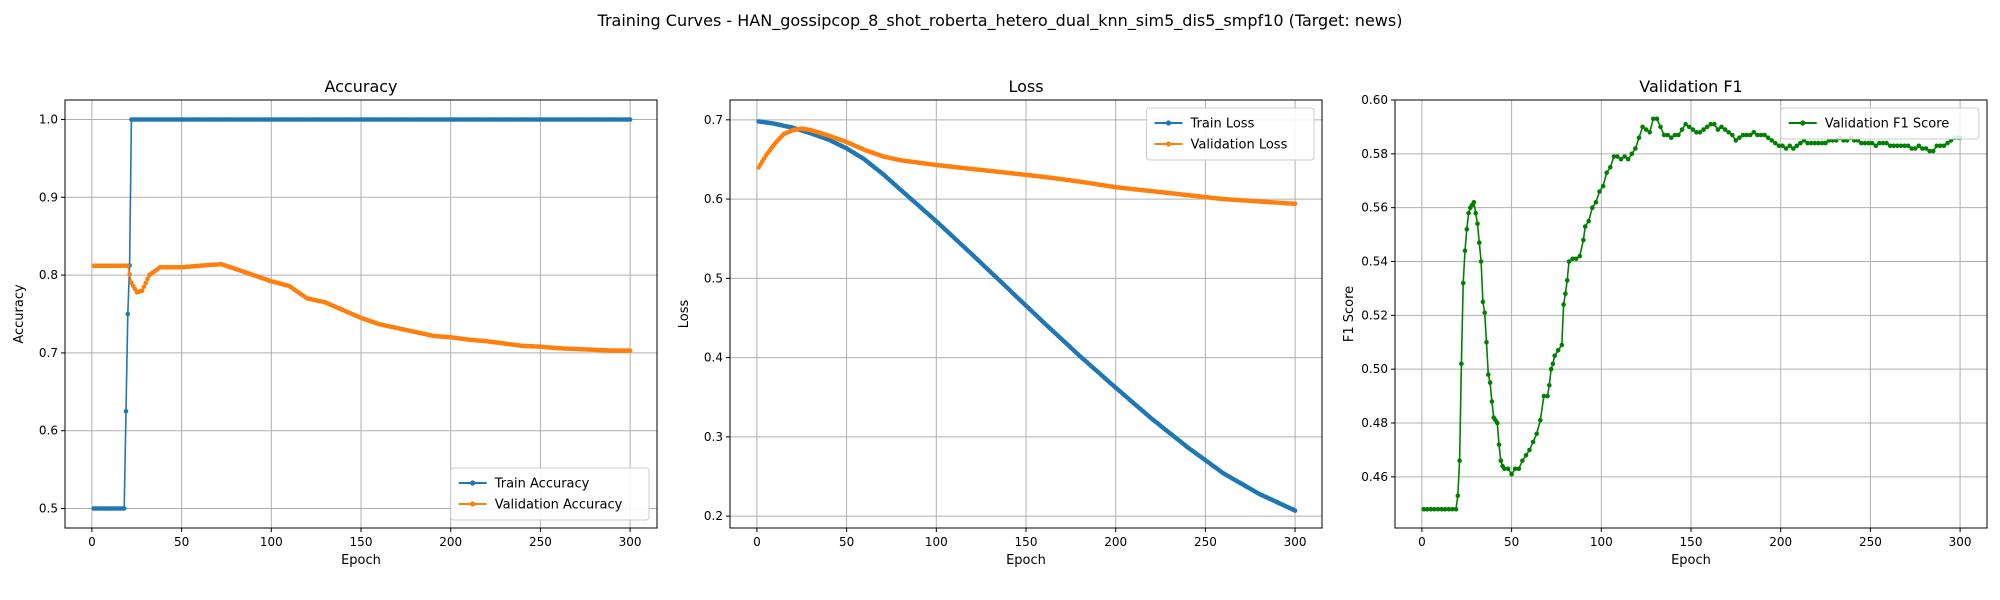 The width and height of the screenshot is (2000, 600). Describe the element at coordinates (1374, 477) in the screenshot. I see `y-tick-label: 0.46` at that location.